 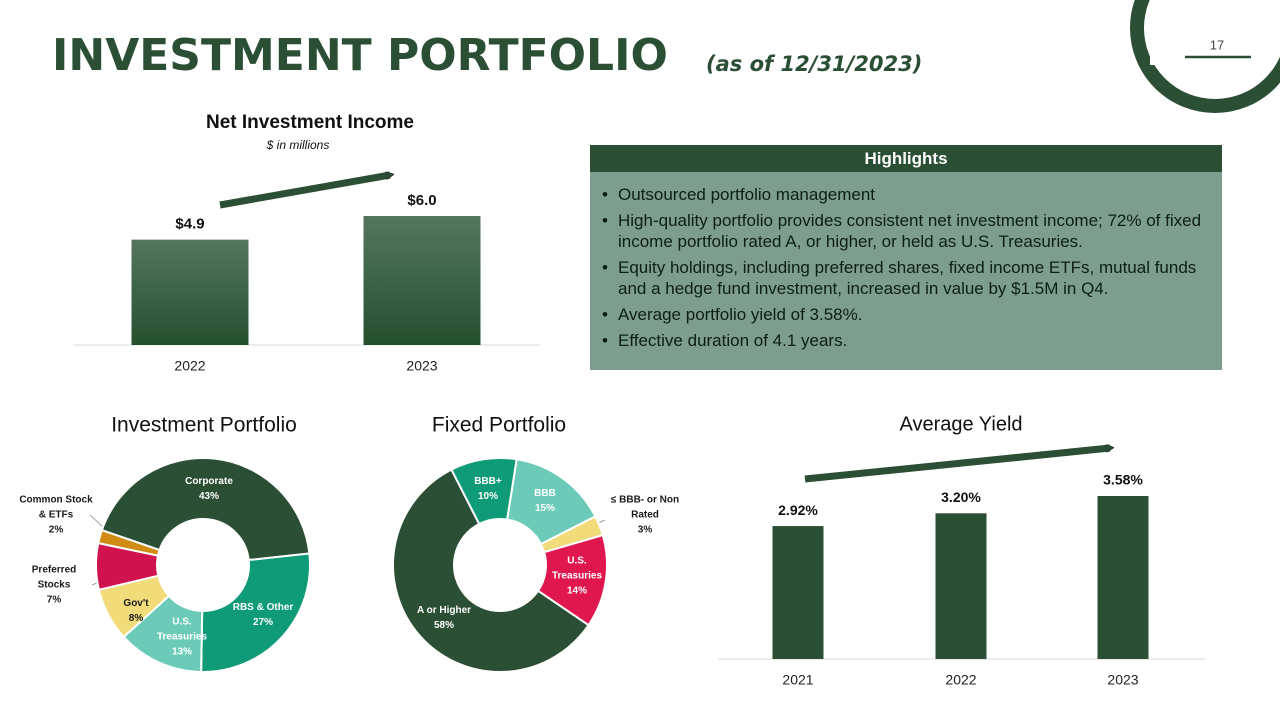 I want to click on chart-title: Average Yield, so click(x=960, y=424).